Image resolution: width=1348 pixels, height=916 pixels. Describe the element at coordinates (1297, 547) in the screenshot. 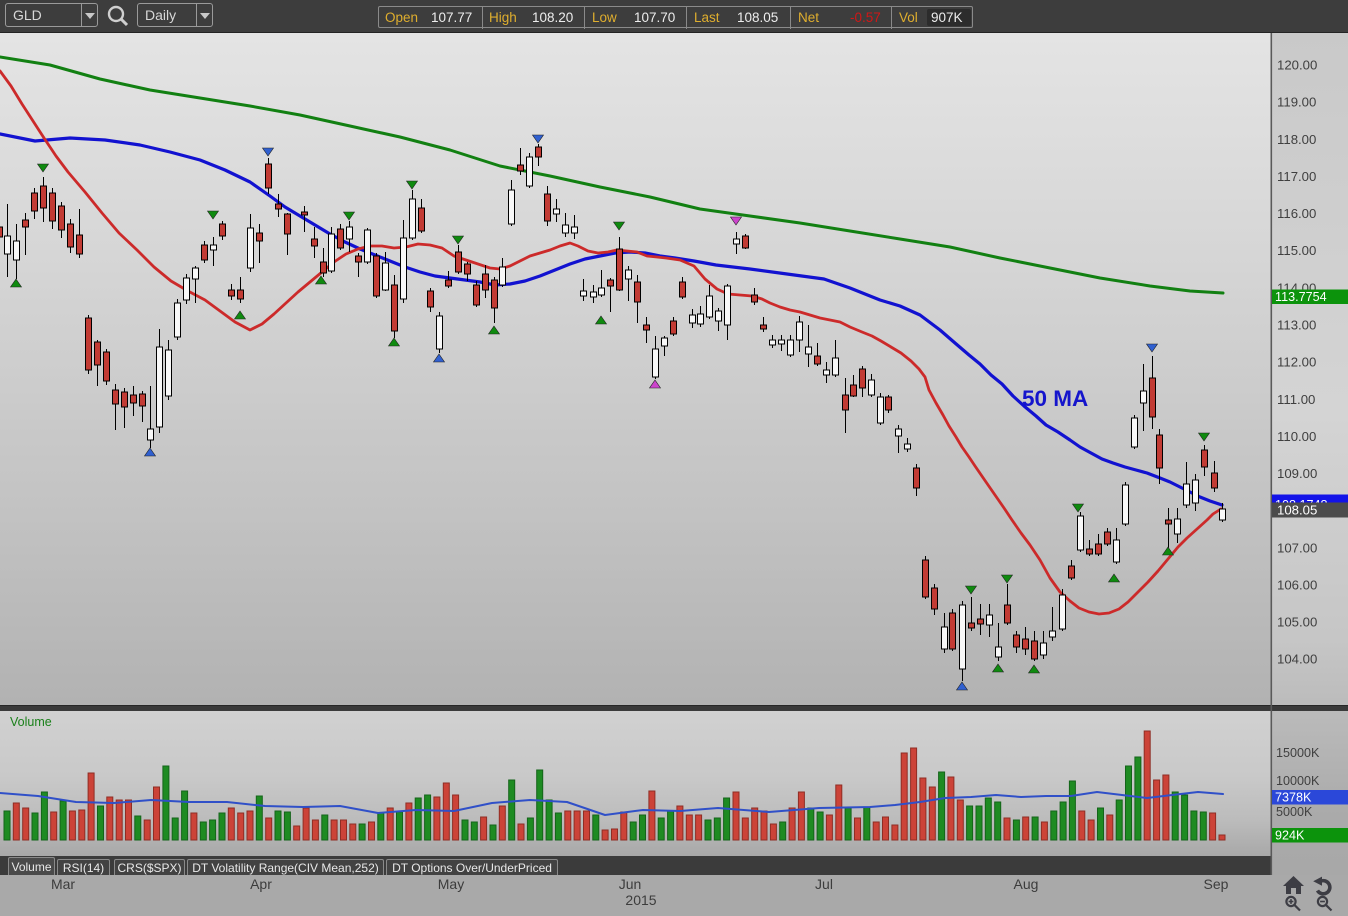

I see `svg-text: 107.00` at that location.